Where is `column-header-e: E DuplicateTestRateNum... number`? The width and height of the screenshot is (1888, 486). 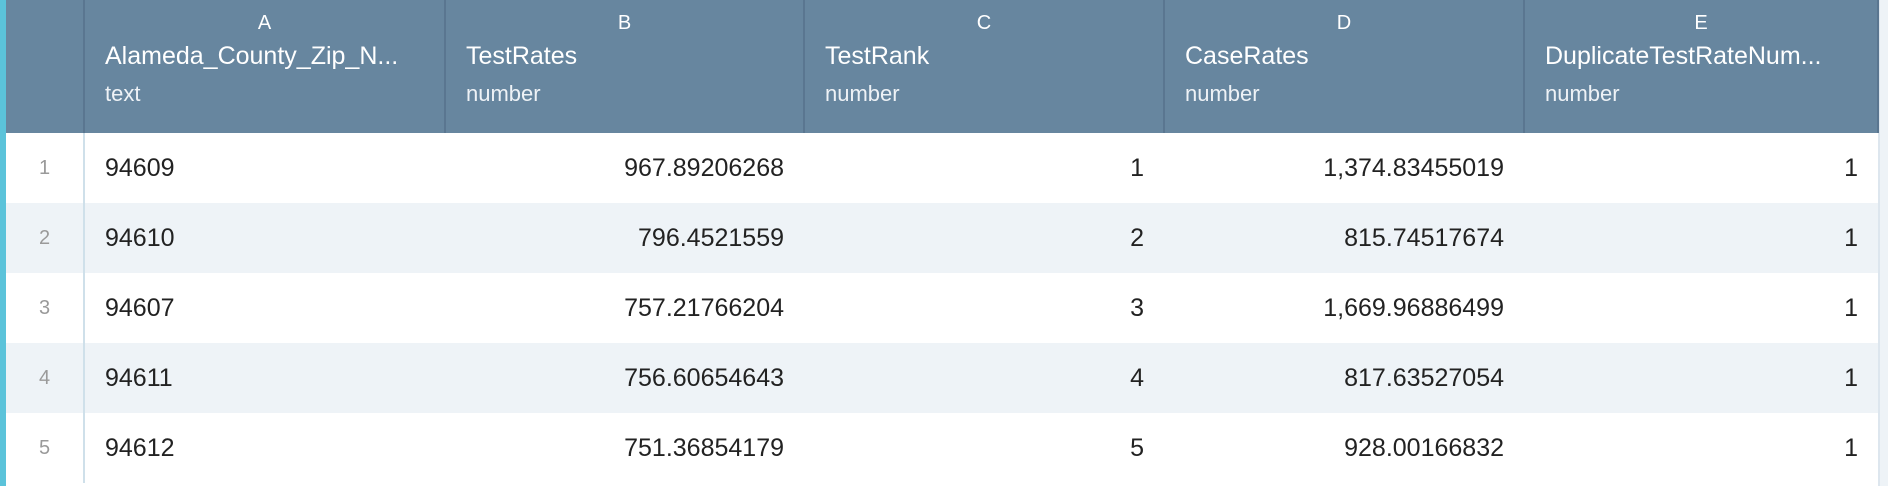 column-header-e: E DuplicateTestRateNum... number is located at coordinates (1701, 66).